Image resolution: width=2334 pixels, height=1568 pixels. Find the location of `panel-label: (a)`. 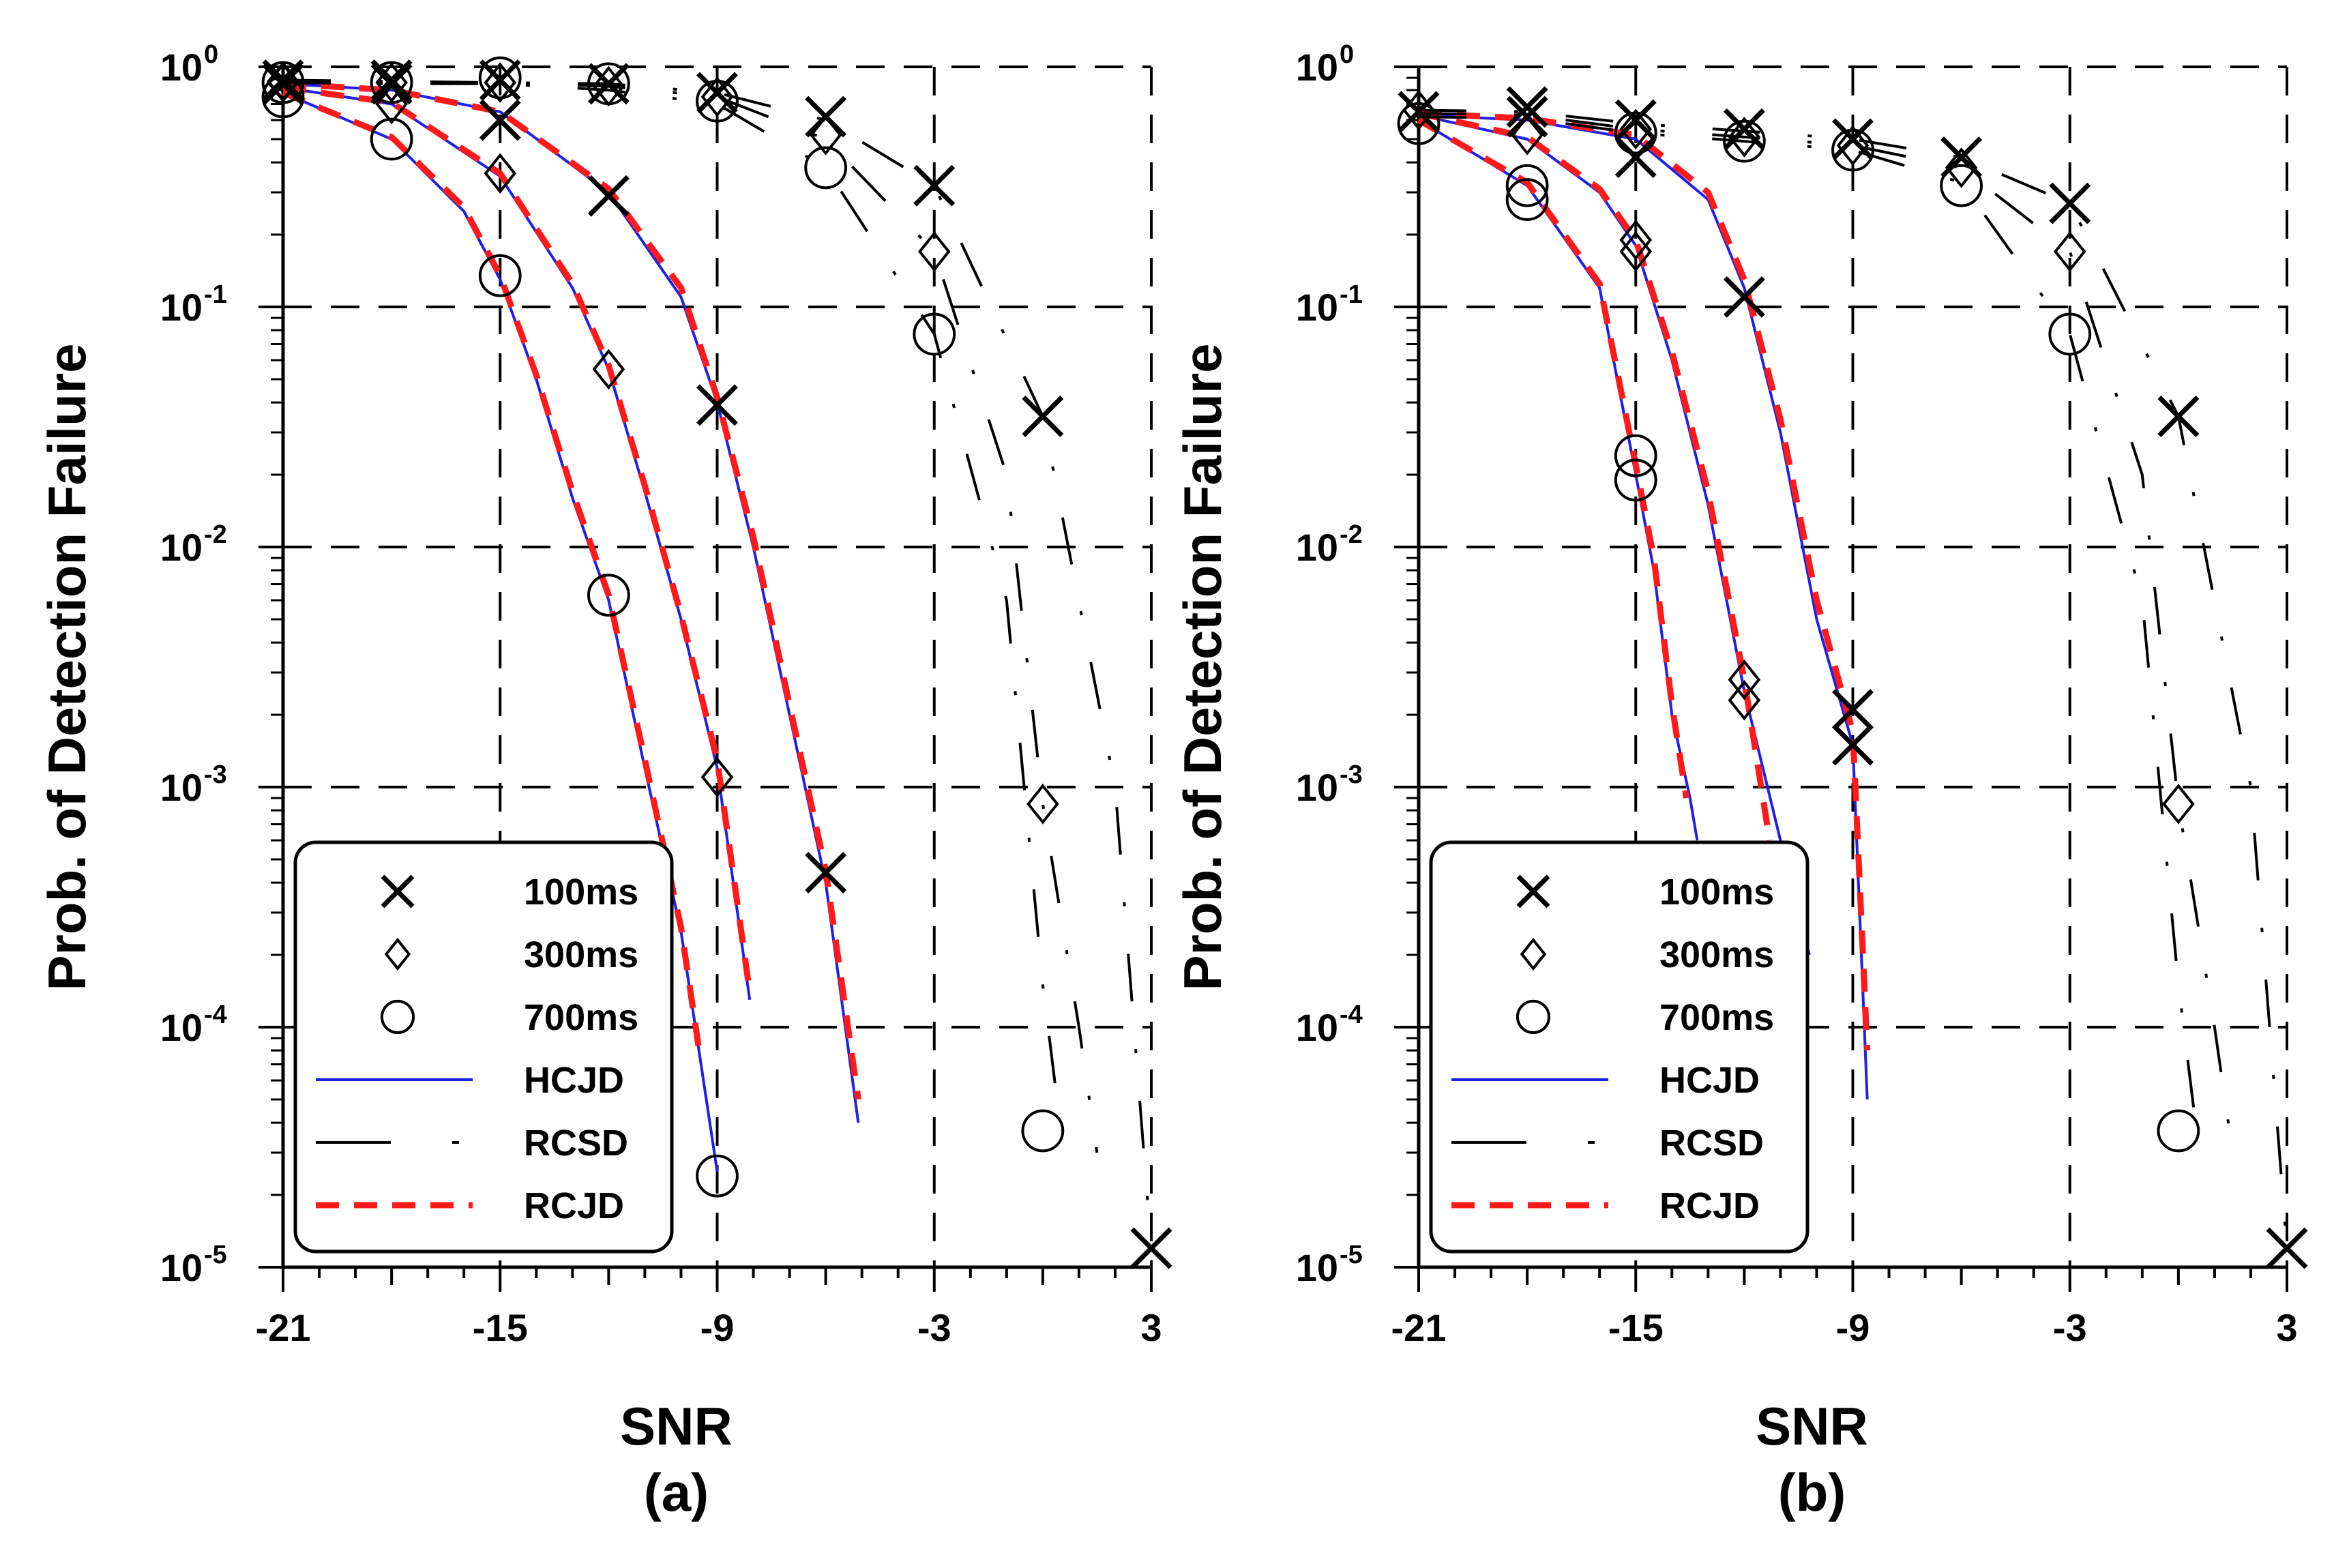

panel-label: (a) is located at coordinates (676, 1492).